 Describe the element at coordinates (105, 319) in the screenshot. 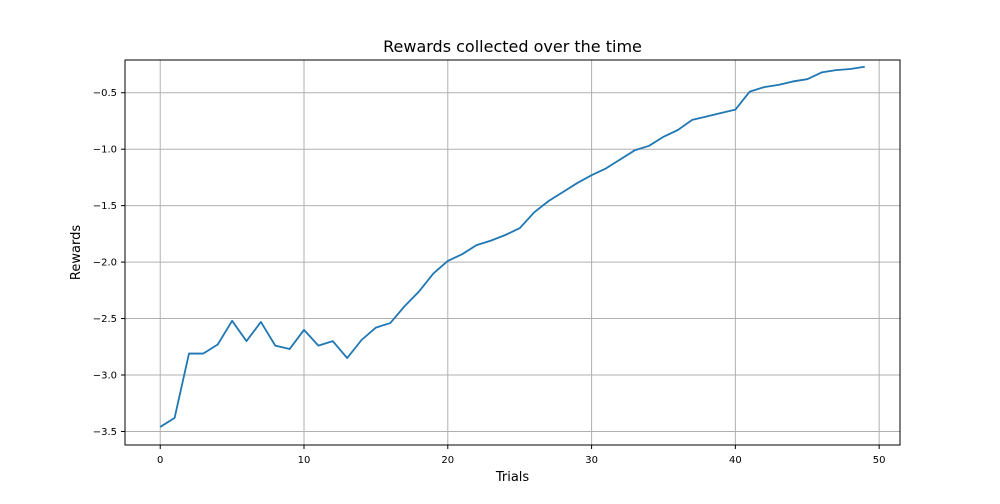

I see `y-tick-label: −2.5` at that location.